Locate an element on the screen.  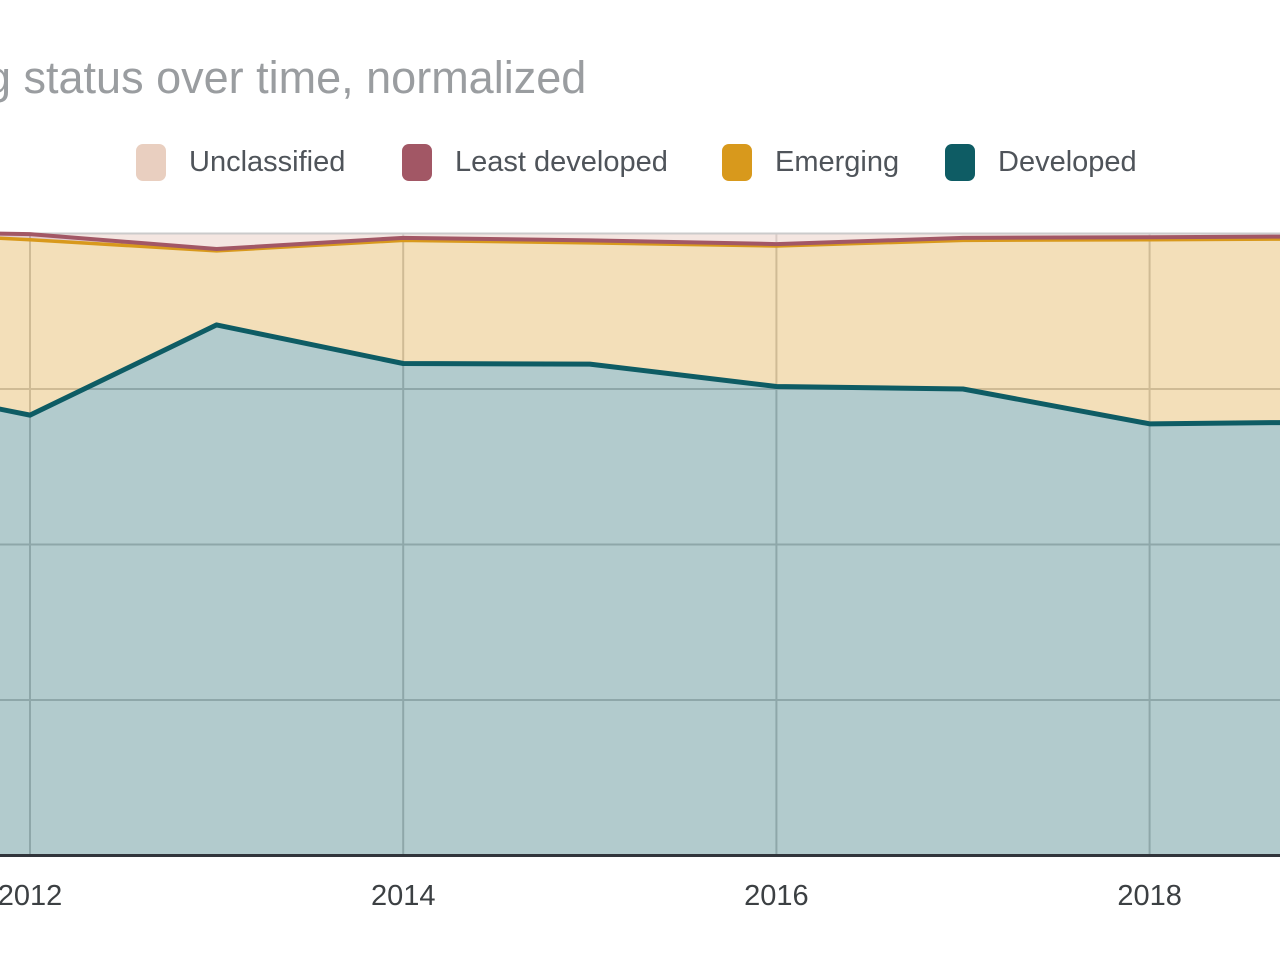
x-axis-label: 2016 is located at coordinates (776, 896).